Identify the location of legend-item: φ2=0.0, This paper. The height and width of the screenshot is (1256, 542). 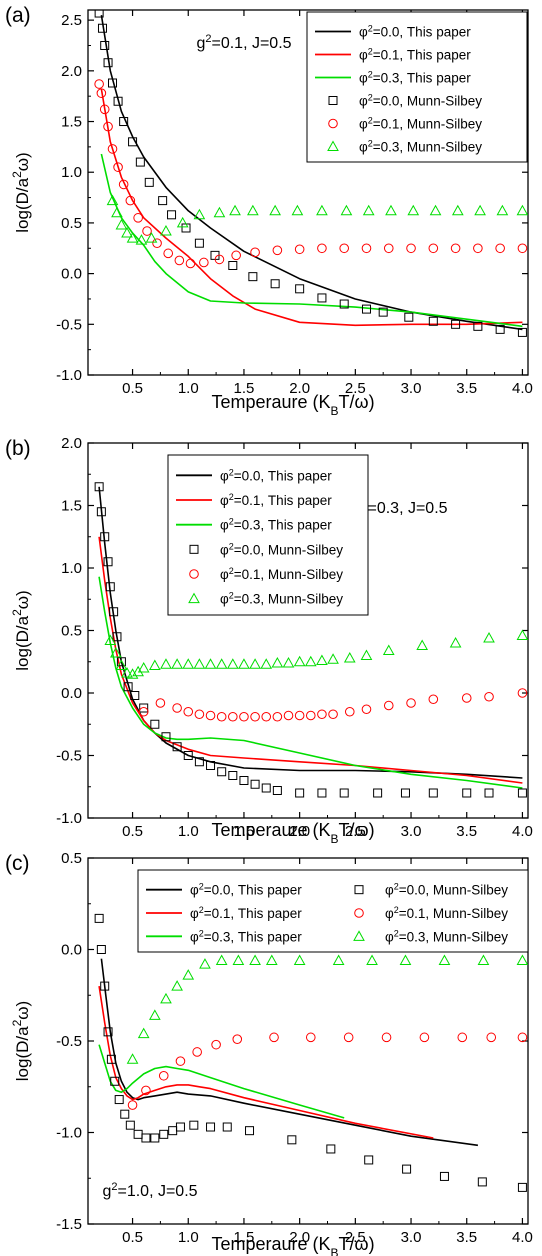
(393, 32).